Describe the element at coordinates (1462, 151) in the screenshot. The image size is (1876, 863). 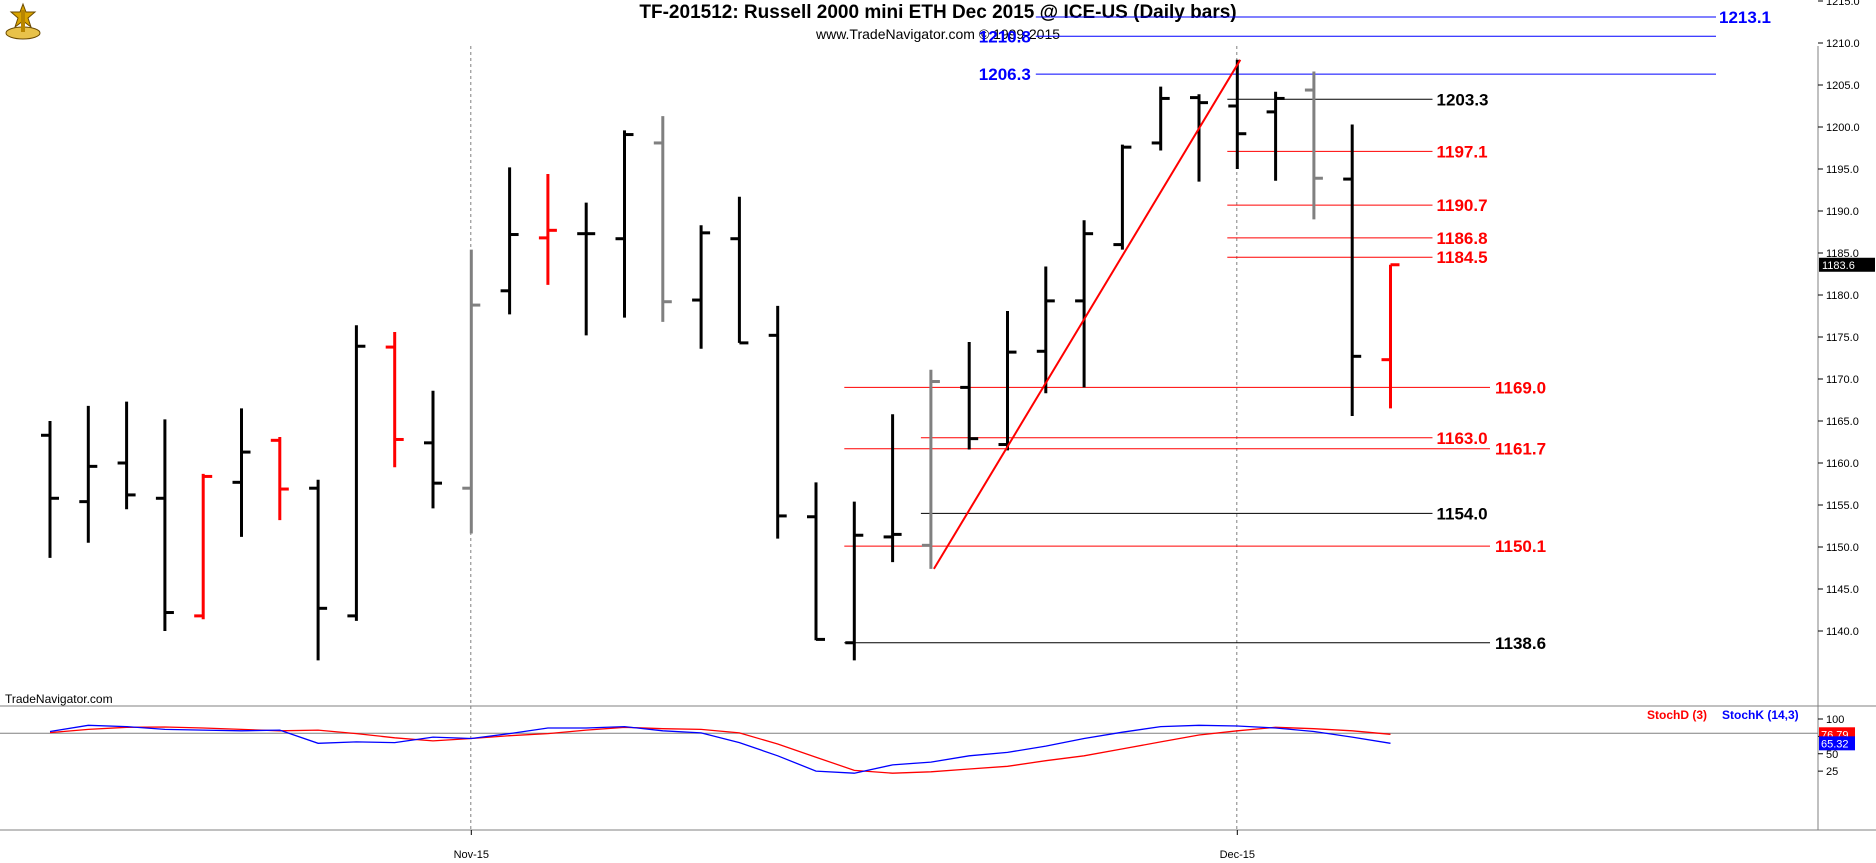
I see `level-label-1197.1: 1197.1` at that location.